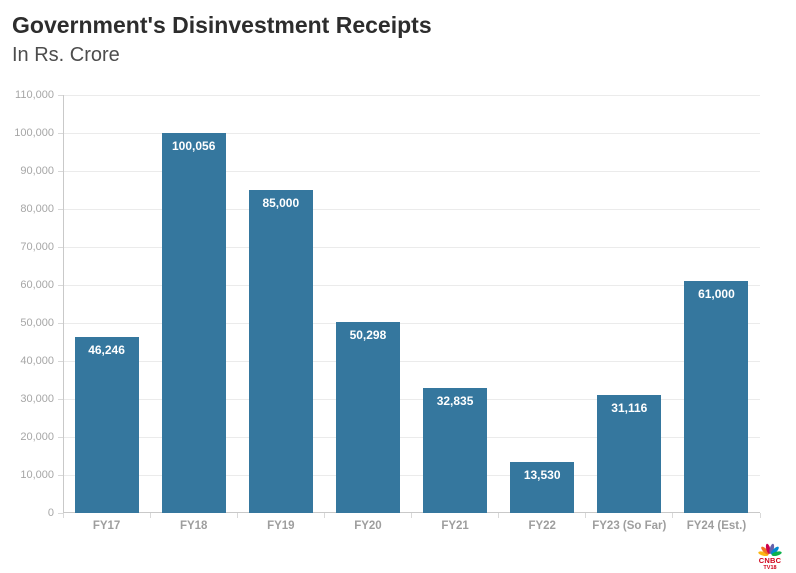 The image size is (796, 573). I want to click on bar-value-label: 100,056, so click(193, 145).